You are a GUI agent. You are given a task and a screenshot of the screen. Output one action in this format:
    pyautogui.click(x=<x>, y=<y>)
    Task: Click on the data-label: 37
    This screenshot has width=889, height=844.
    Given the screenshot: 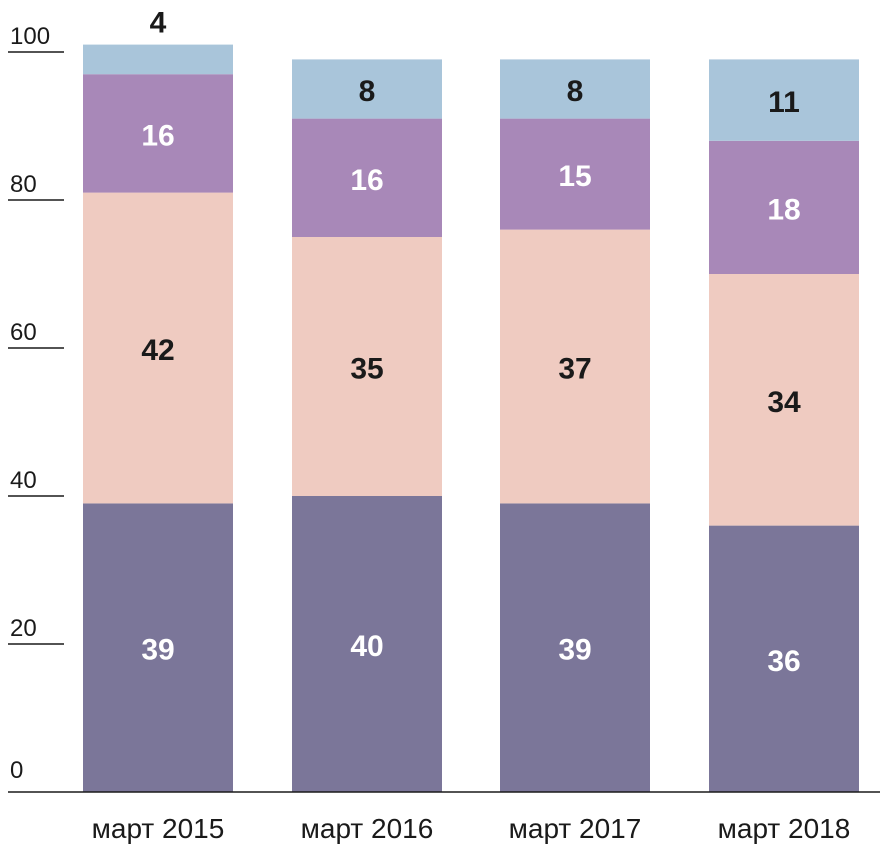 What is the action you would take?
    pyautogui.click(x=574, y=369)
    